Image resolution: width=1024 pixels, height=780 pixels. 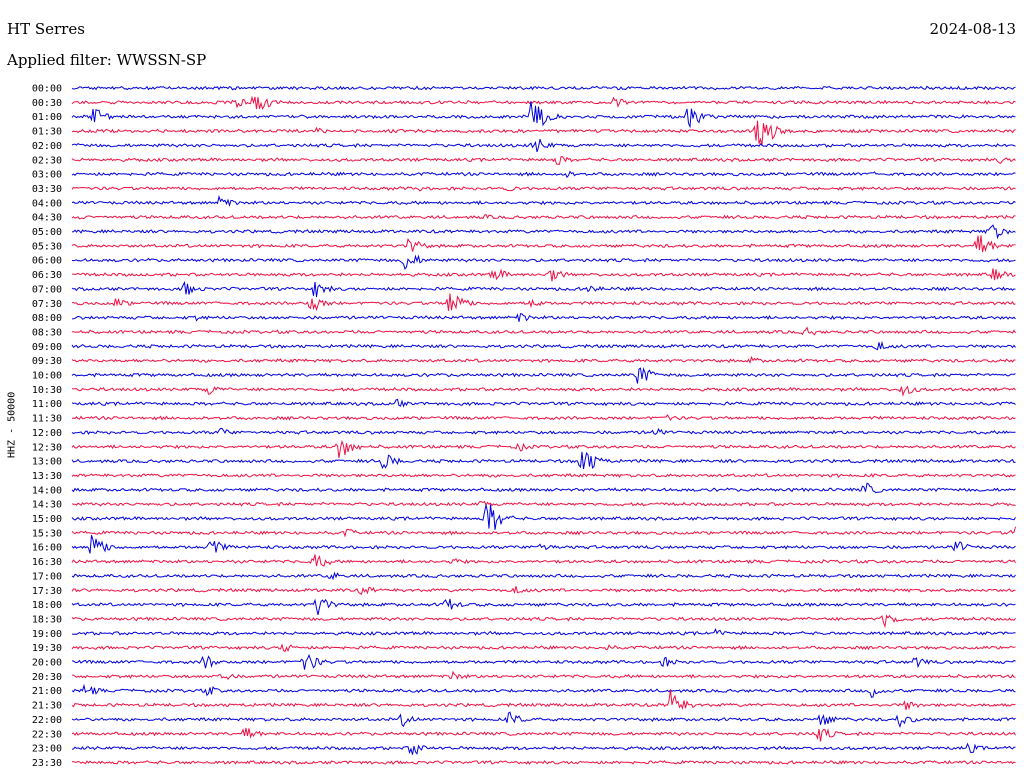 What do you see at coordinates (47, 347) in the screenshot?
I see `time-tick-label: 09:00` at bounding box center [47, 347].